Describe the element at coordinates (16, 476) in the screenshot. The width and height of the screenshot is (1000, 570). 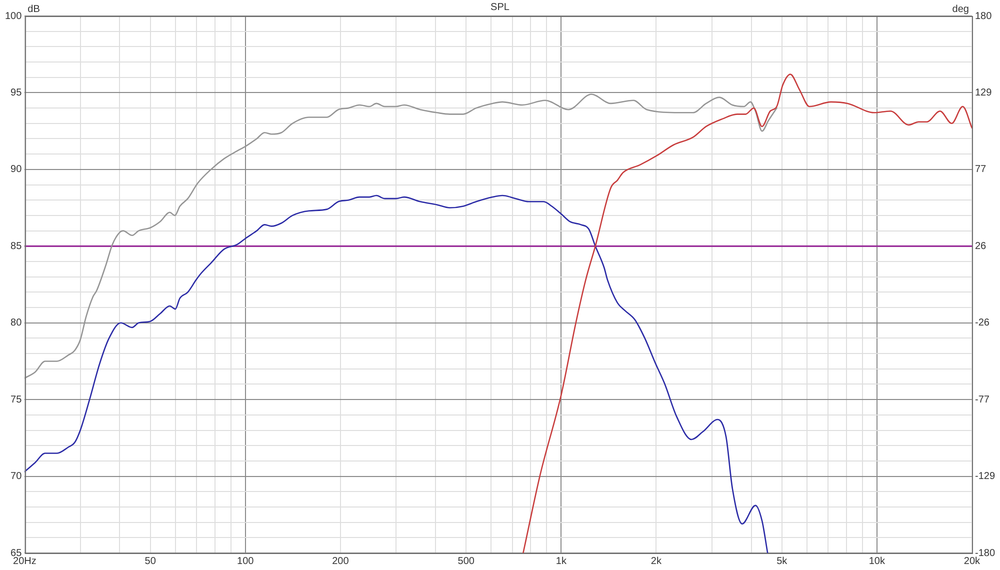
I see `y-tick-label: 70` at that location.